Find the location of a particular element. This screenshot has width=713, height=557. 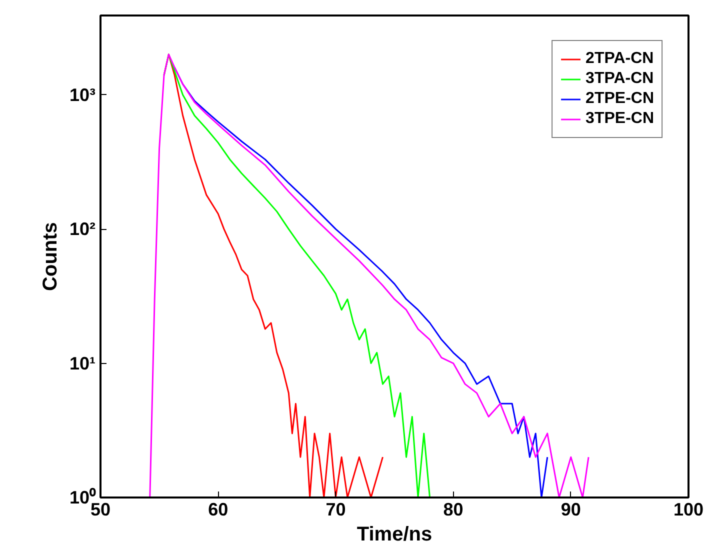

x-tick-label: 90 is located at coordinates (570, 510).